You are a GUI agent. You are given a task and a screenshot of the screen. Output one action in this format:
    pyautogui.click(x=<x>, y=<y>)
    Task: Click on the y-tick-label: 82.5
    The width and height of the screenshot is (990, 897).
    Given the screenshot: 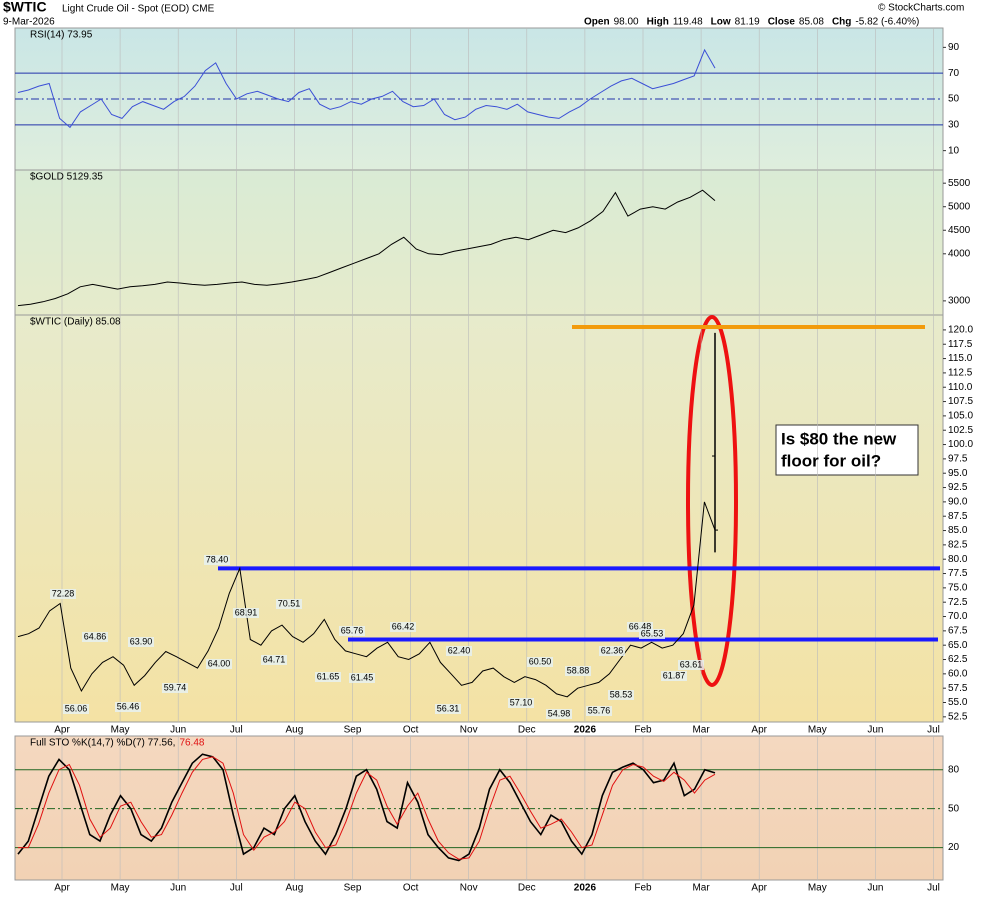 What is the action you would take?
    pyautogui.click(x=958, y=545)
    